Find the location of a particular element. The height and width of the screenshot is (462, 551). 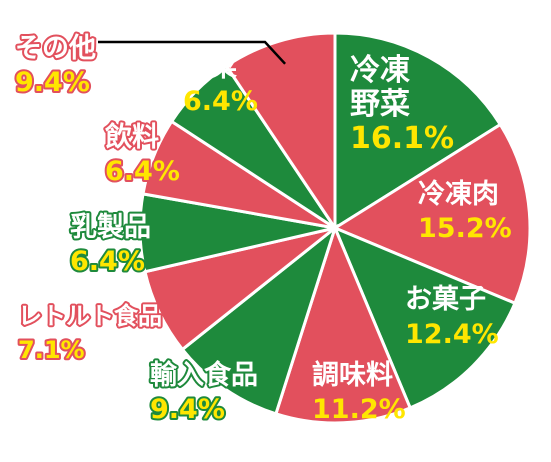

slice-name-label: 惣菜 is located at coordinates (210, 67).